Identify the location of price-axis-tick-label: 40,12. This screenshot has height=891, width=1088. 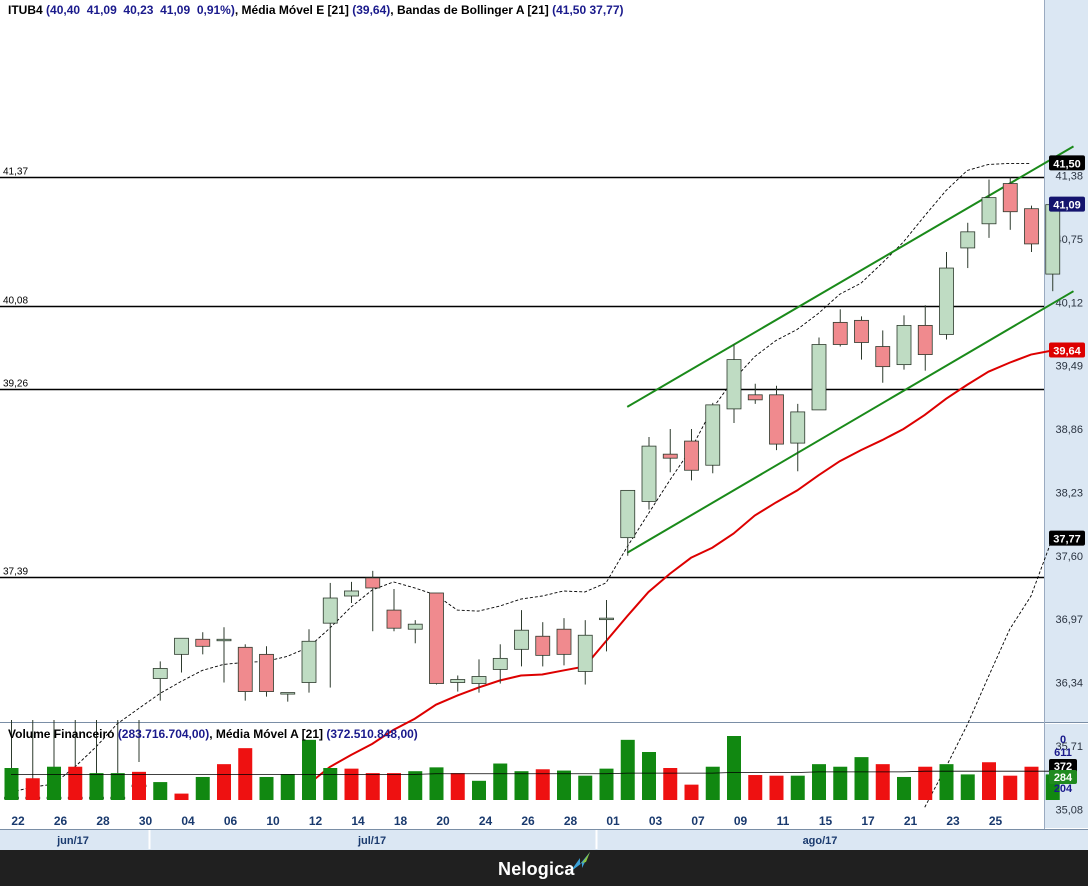
(1069, 303).